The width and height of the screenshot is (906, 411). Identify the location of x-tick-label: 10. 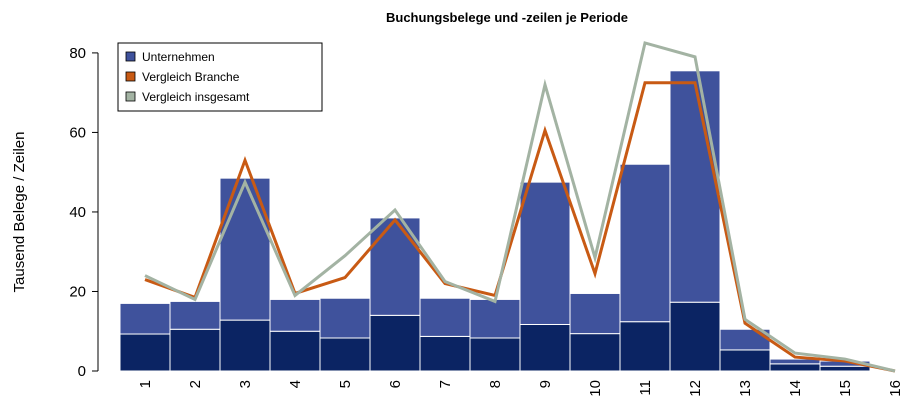
(595, 388).